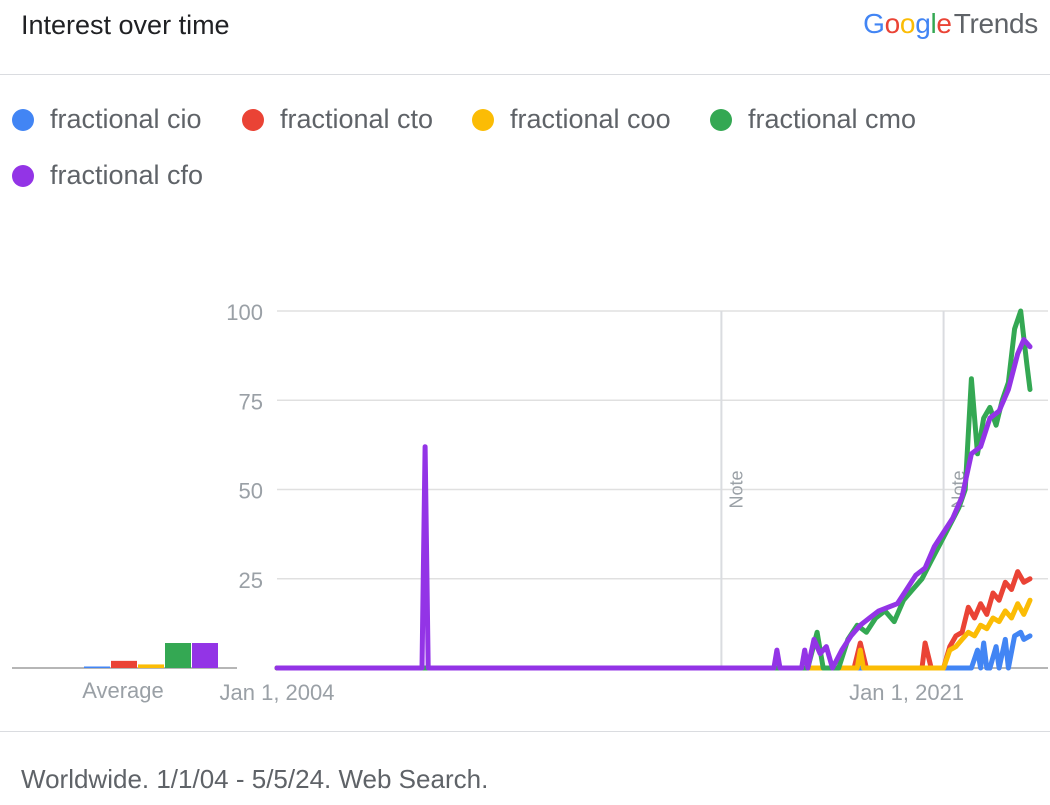  I want to click on legend-swatch-cto, so click(253, 119).